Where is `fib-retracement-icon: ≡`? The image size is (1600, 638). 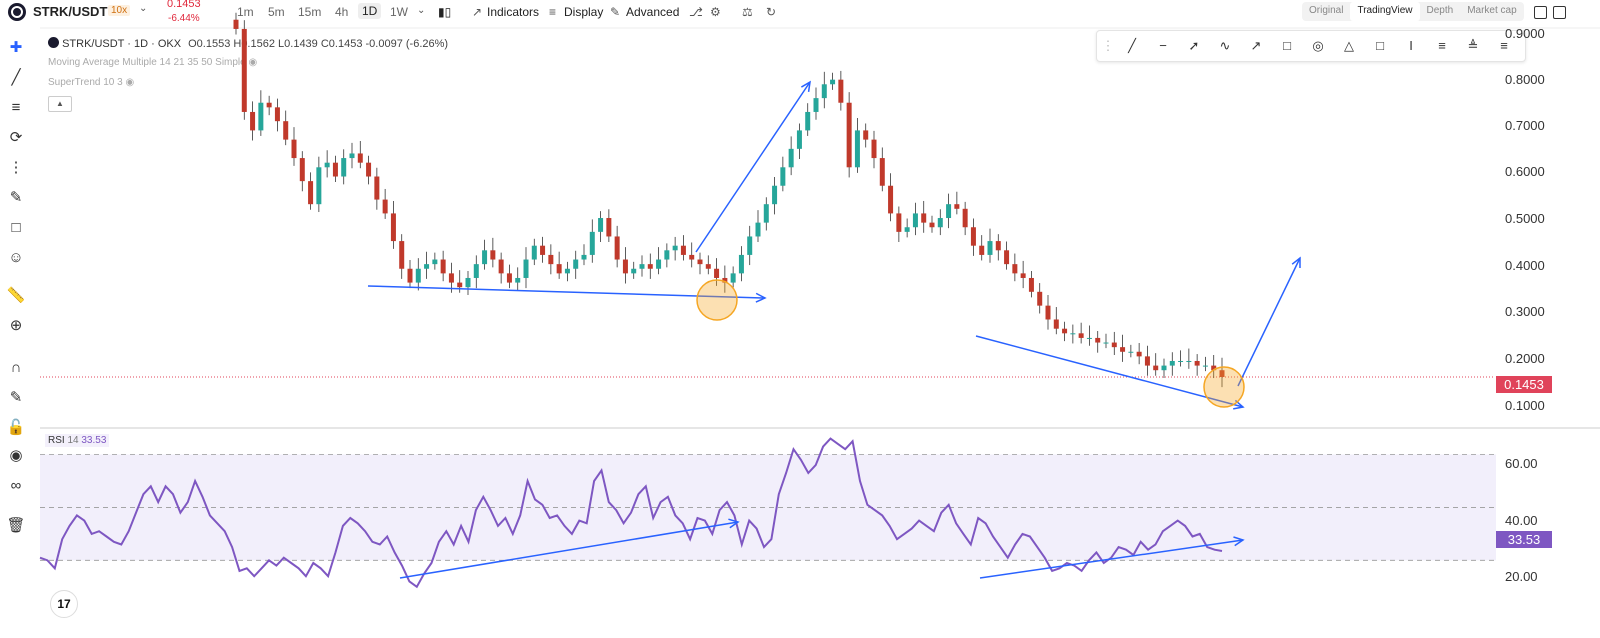
fib-retracement-icon: ≡ is located at coordinates (1504, 45).